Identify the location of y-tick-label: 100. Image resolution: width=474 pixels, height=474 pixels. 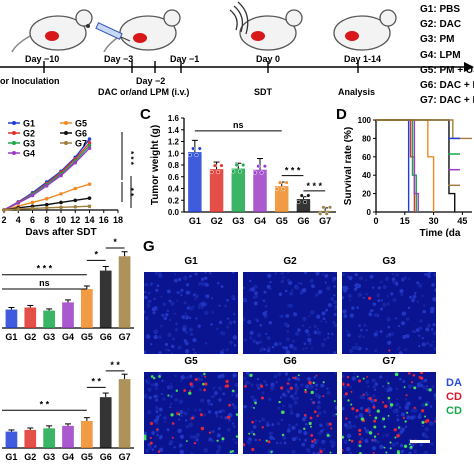
(365, 120).